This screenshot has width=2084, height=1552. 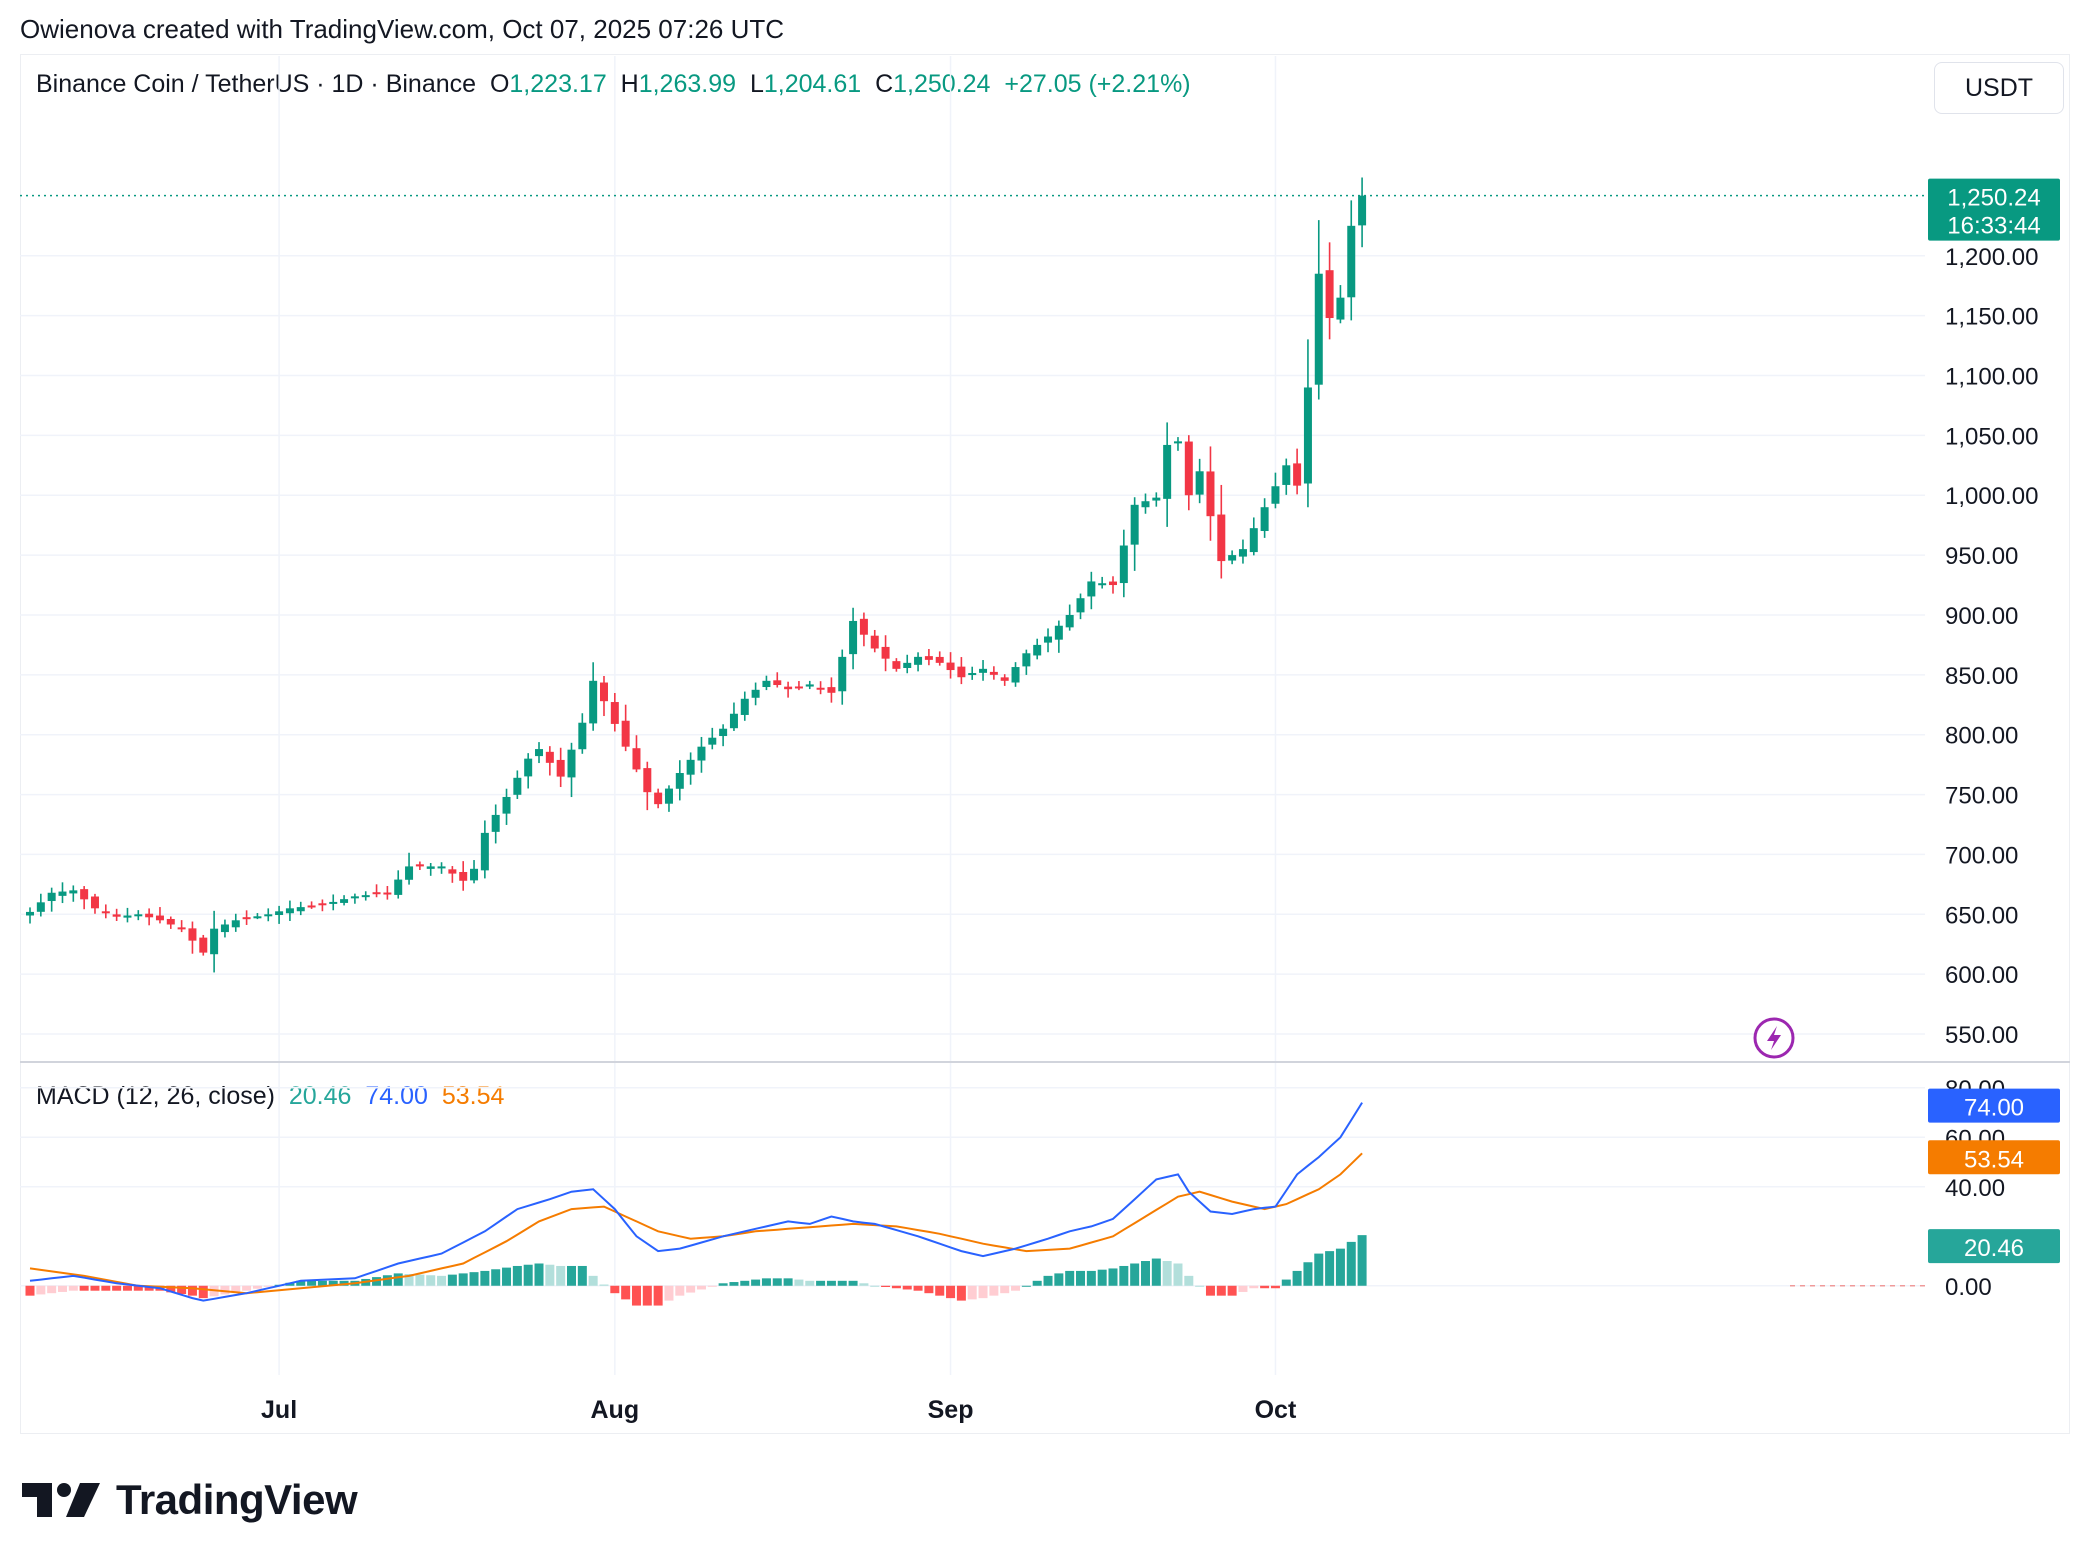 What do you see at coordinates (687, 84) in the screenshot?
I see `high-value: 1,263.99` at bounding box center [687, 84].